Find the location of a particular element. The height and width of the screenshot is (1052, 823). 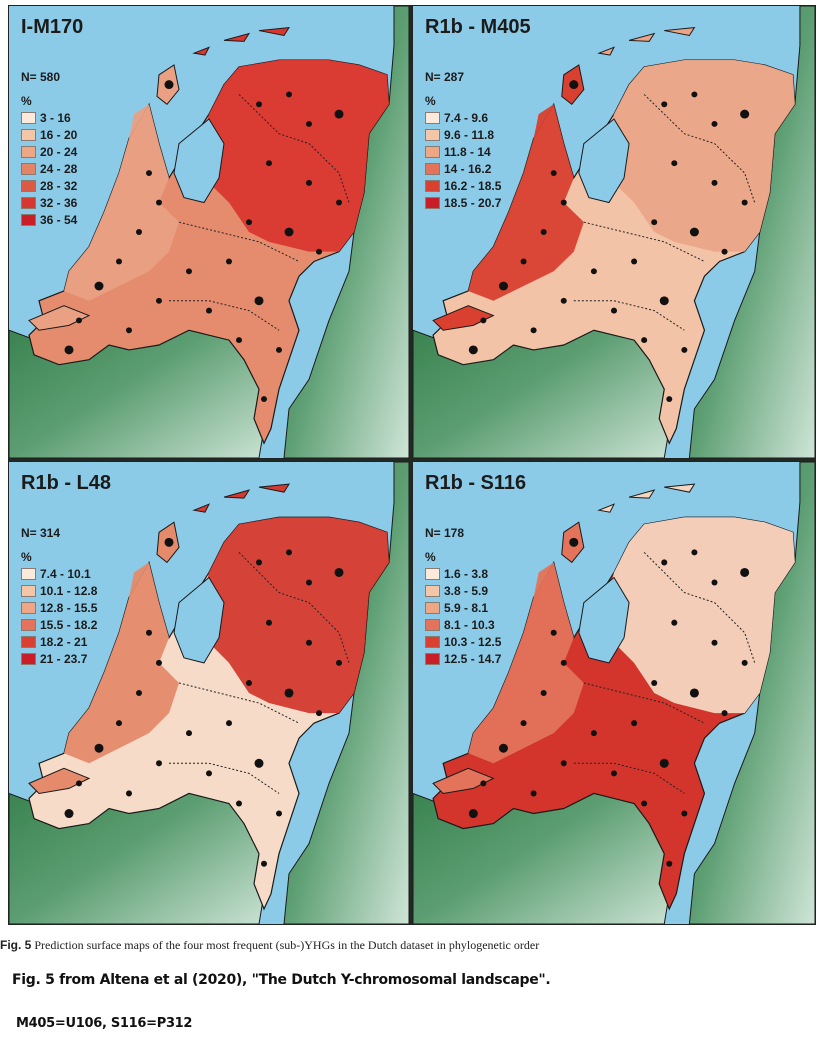

legend-range-label: 12.8 - 15.5 is located at coordinates (69, 607).